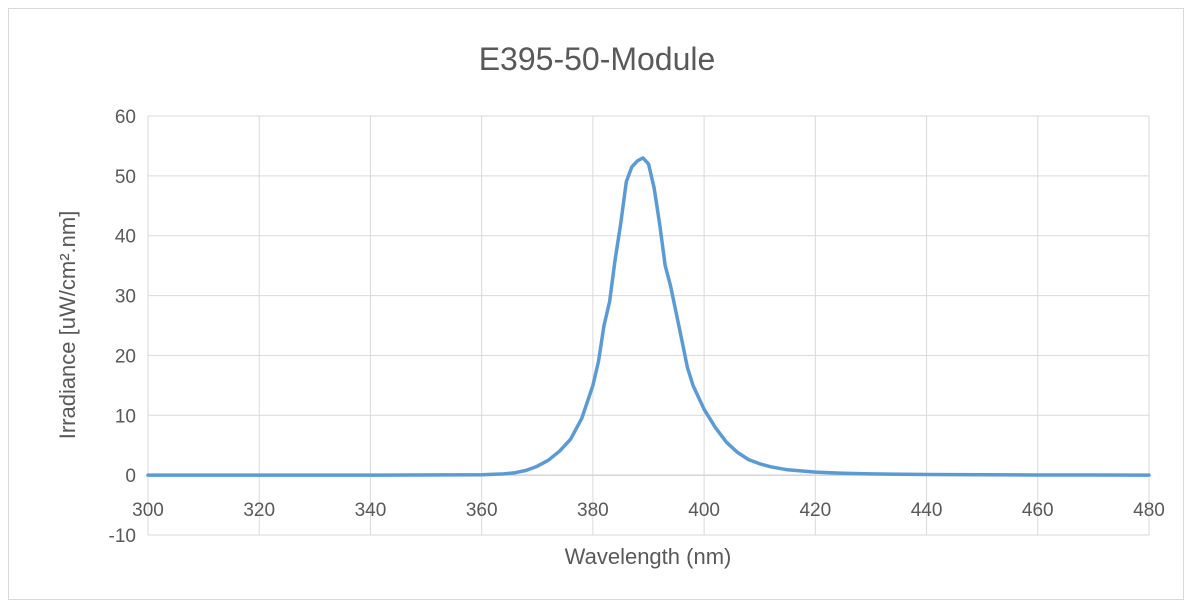 This screenshot has width=1194, height=608. Describe the element at coordinates (648, 556) in the screenshot. I see `x-axis-title: Wavelength (nm)` at that location.